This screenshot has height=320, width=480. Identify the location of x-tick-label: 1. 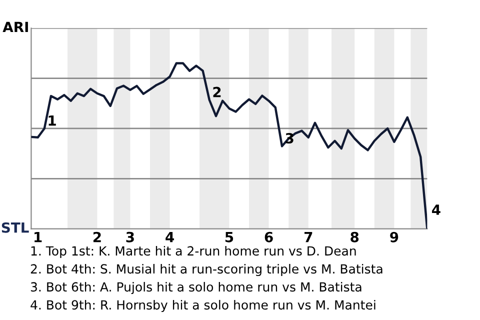
(38, 237).